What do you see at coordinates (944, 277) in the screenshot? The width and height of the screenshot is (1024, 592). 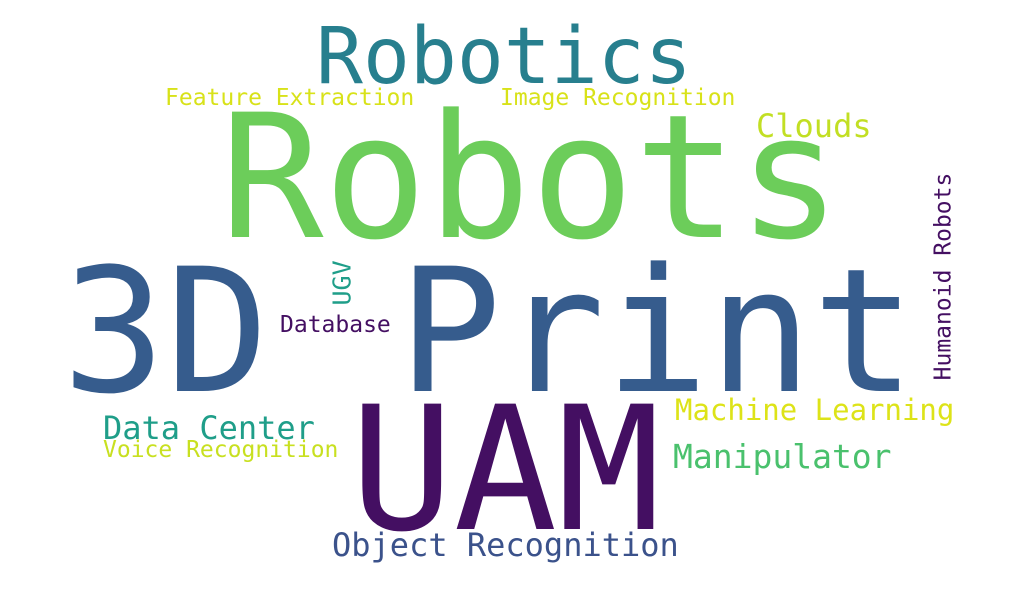 I see `word-humanoid-robots: Humanoid Robots` at bounding box center [944, 277].